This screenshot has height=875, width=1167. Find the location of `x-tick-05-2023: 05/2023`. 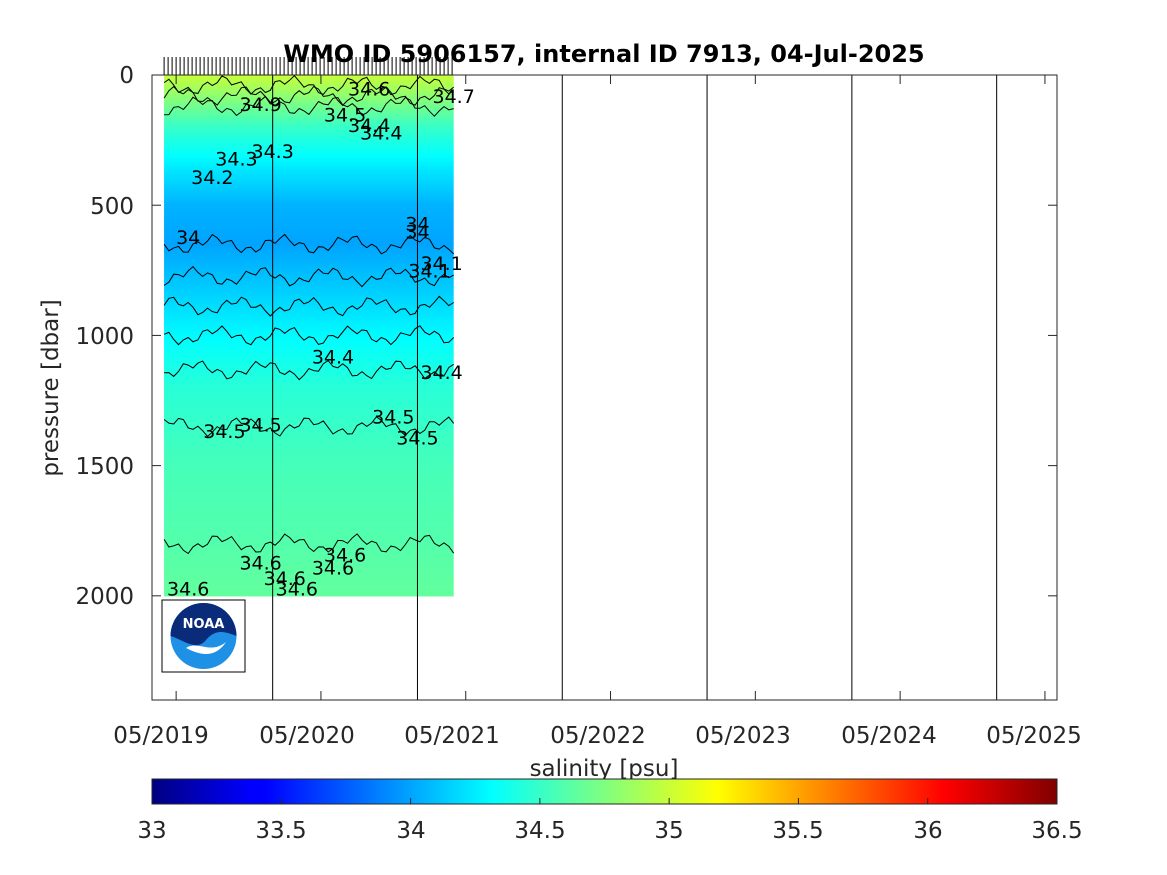

x-tick-05-2023: 05/2023 is located at coordinates (743, 736).